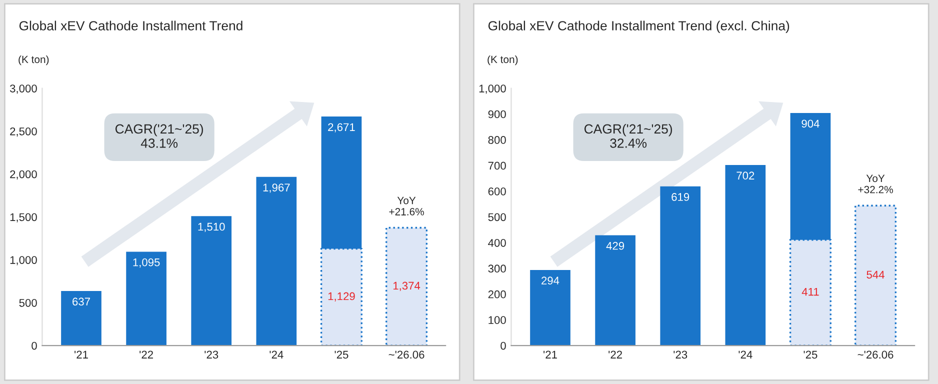 This screenshot has width=938, height=384. I want to click on y-tick-label: 200, so click(497, 294).